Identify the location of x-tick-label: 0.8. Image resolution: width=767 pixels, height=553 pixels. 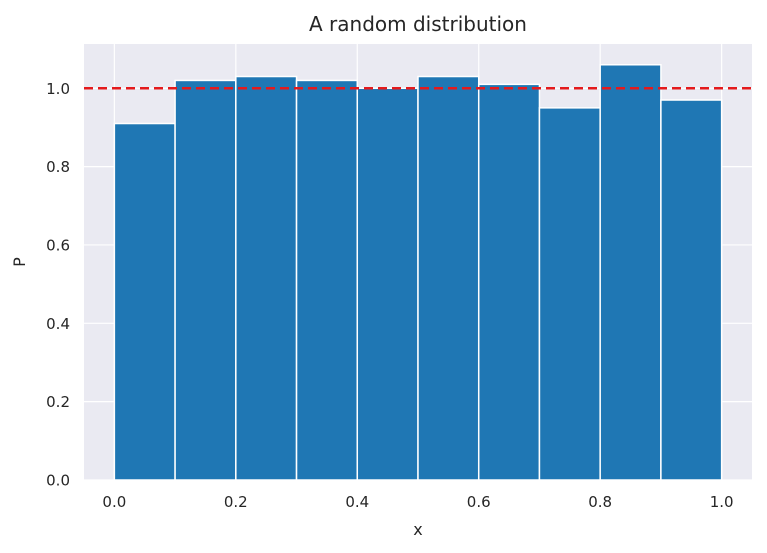
(600, 502).